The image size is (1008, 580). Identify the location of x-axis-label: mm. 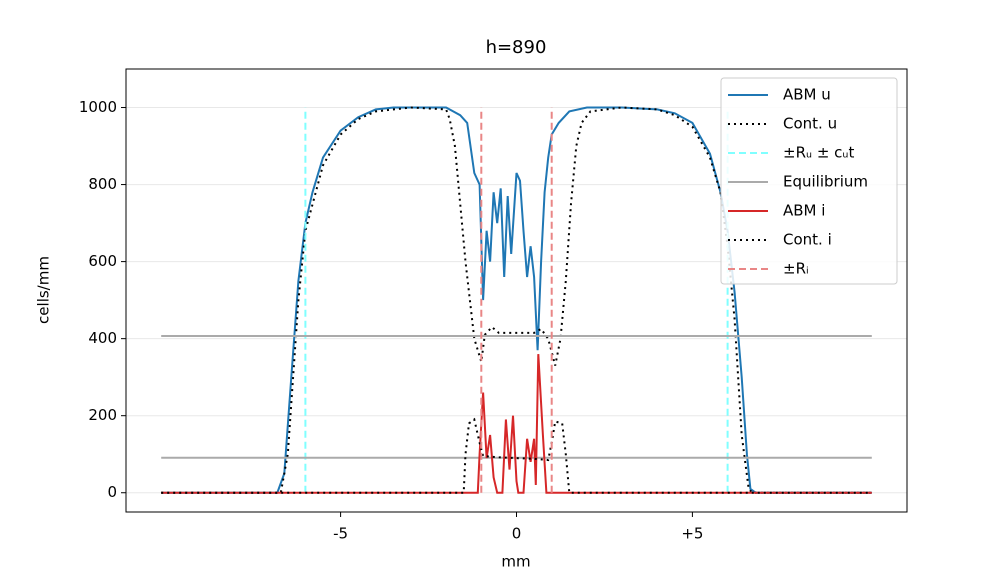
(515, 562).